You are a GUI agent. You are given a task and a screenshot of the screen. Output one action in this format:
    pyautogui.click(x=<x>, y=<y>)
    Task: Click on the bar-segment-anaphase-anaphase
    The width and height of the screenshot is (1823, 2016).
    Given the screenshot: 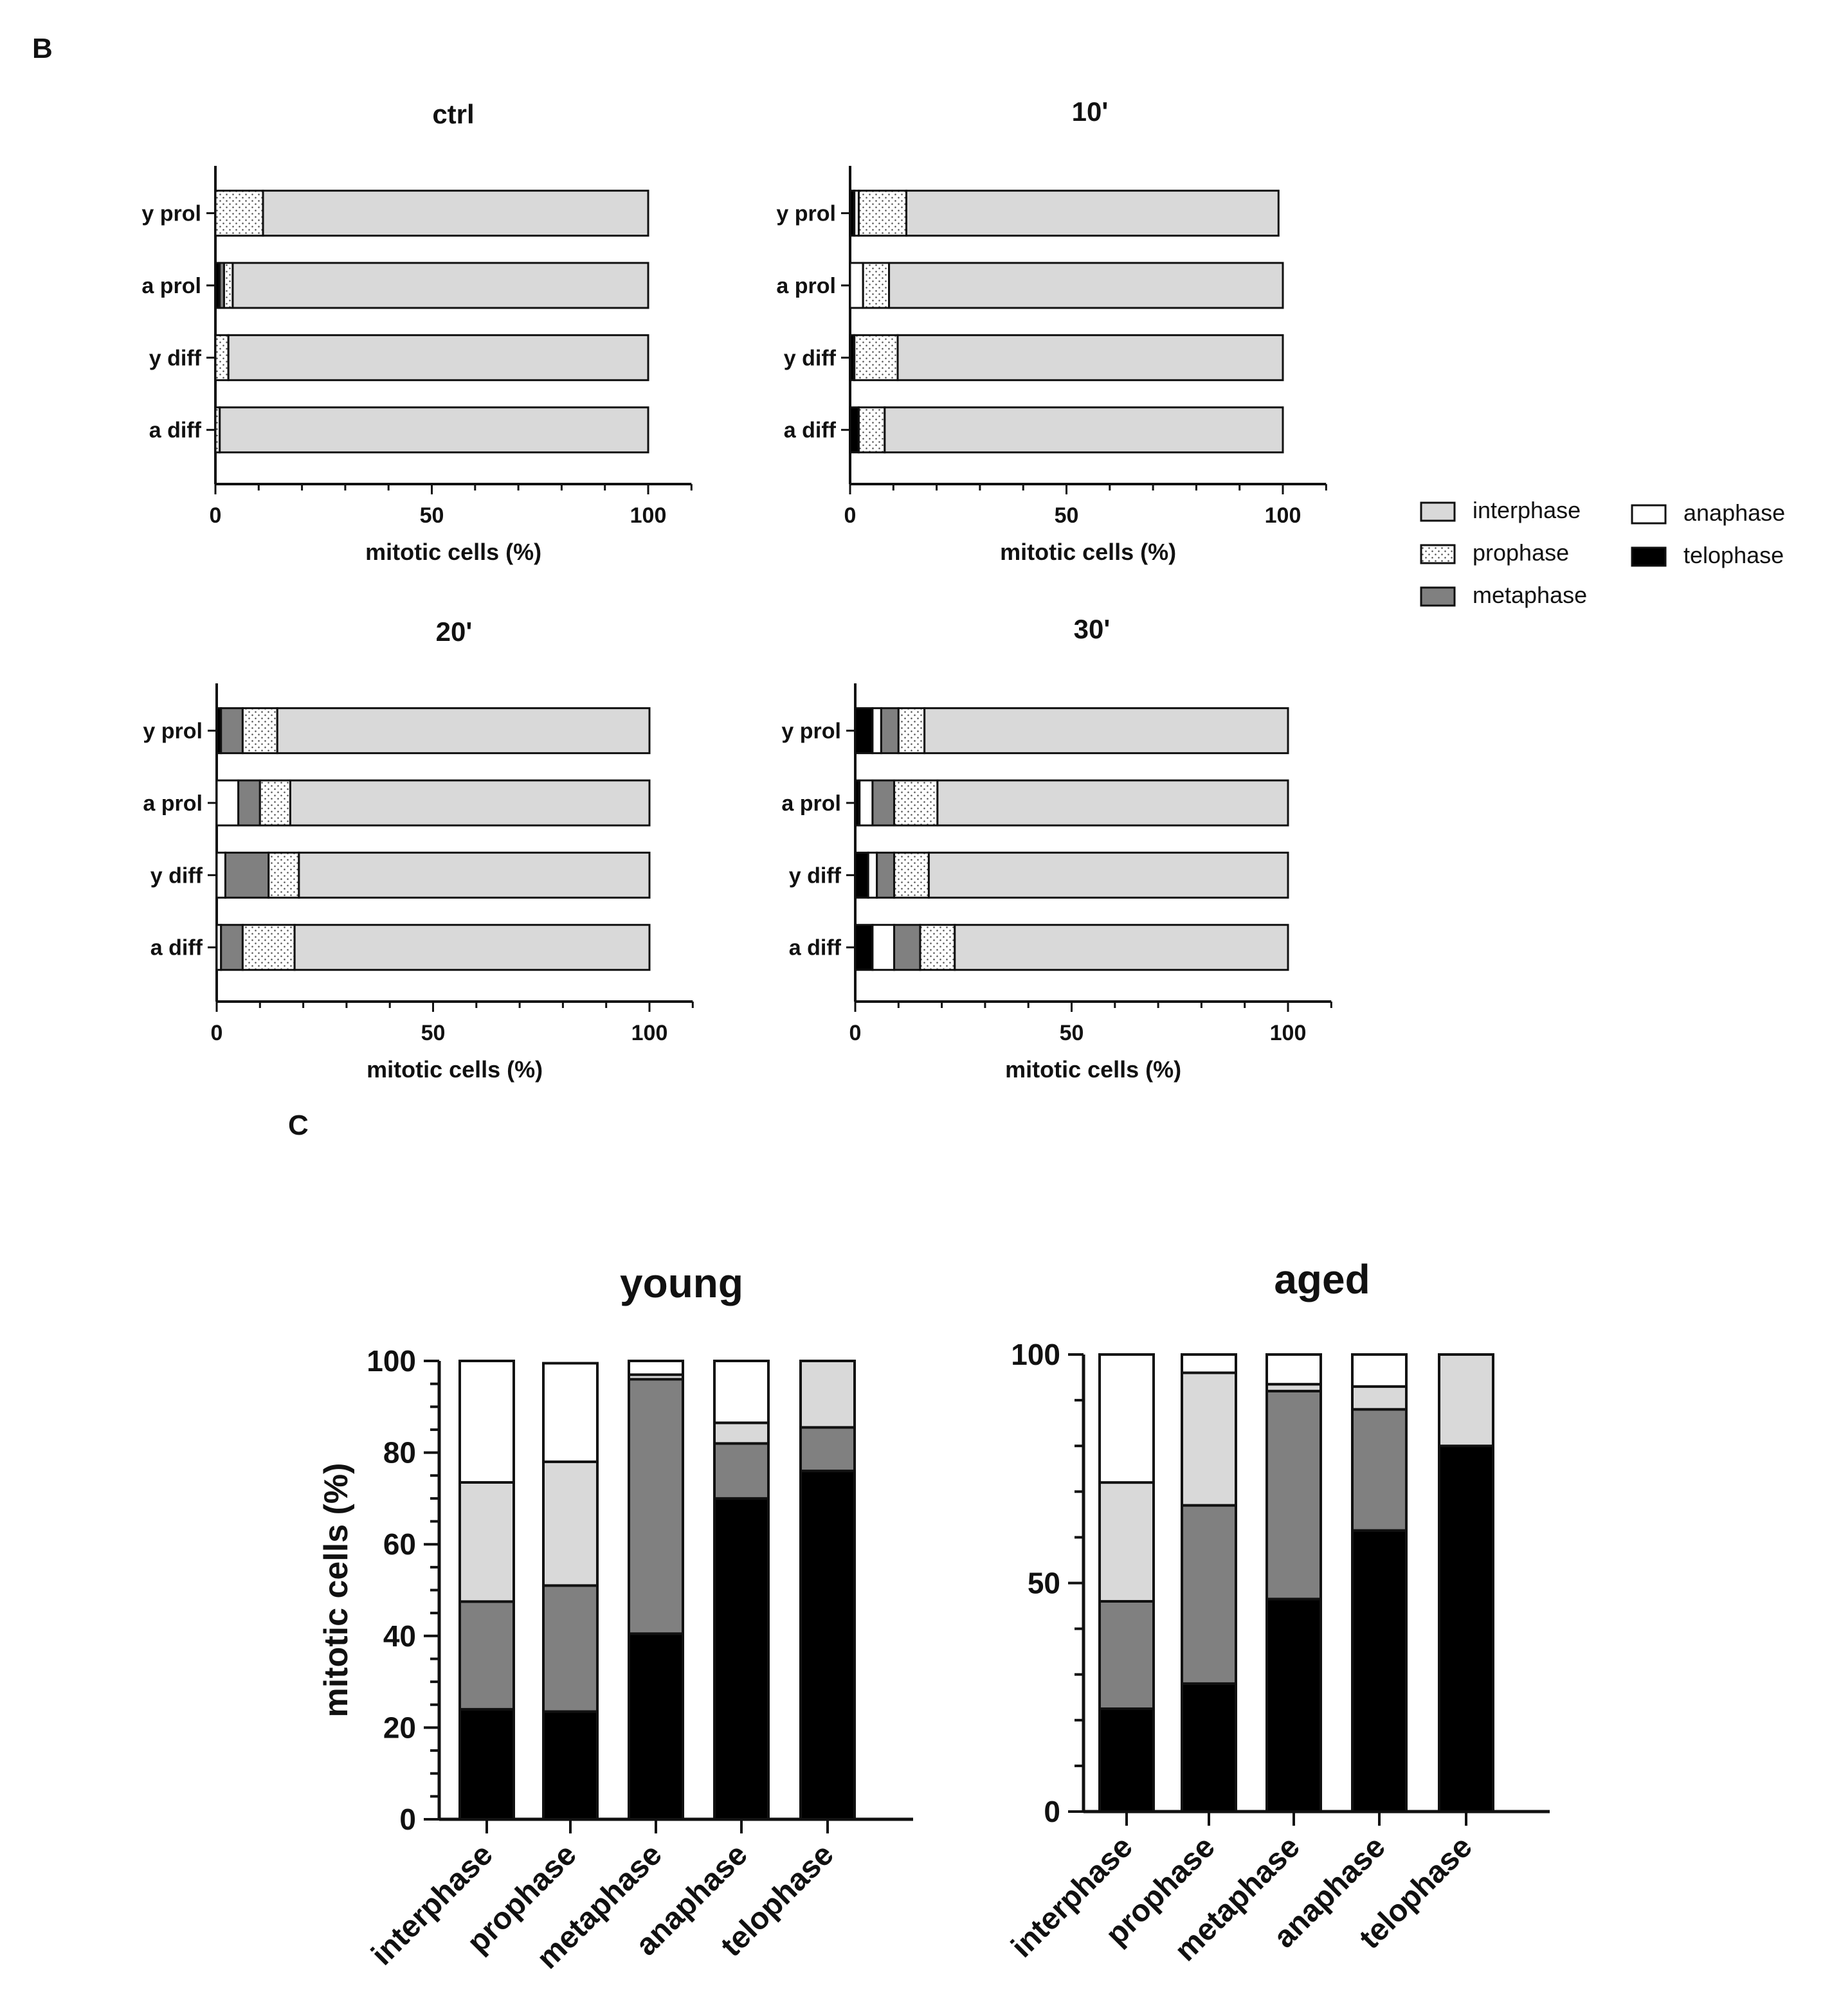 What is the action you would take?
    pyautogui.click(x=741, y=1393)
    